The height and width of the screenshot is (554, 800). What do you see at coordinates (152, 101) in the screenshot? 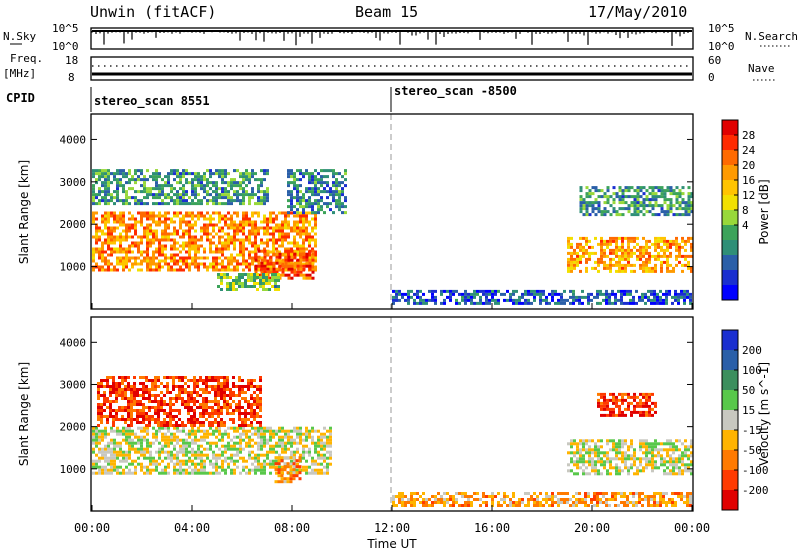
I see `cpid-segment-1: stereo_scan 8551` at bounding box center [152, 101].